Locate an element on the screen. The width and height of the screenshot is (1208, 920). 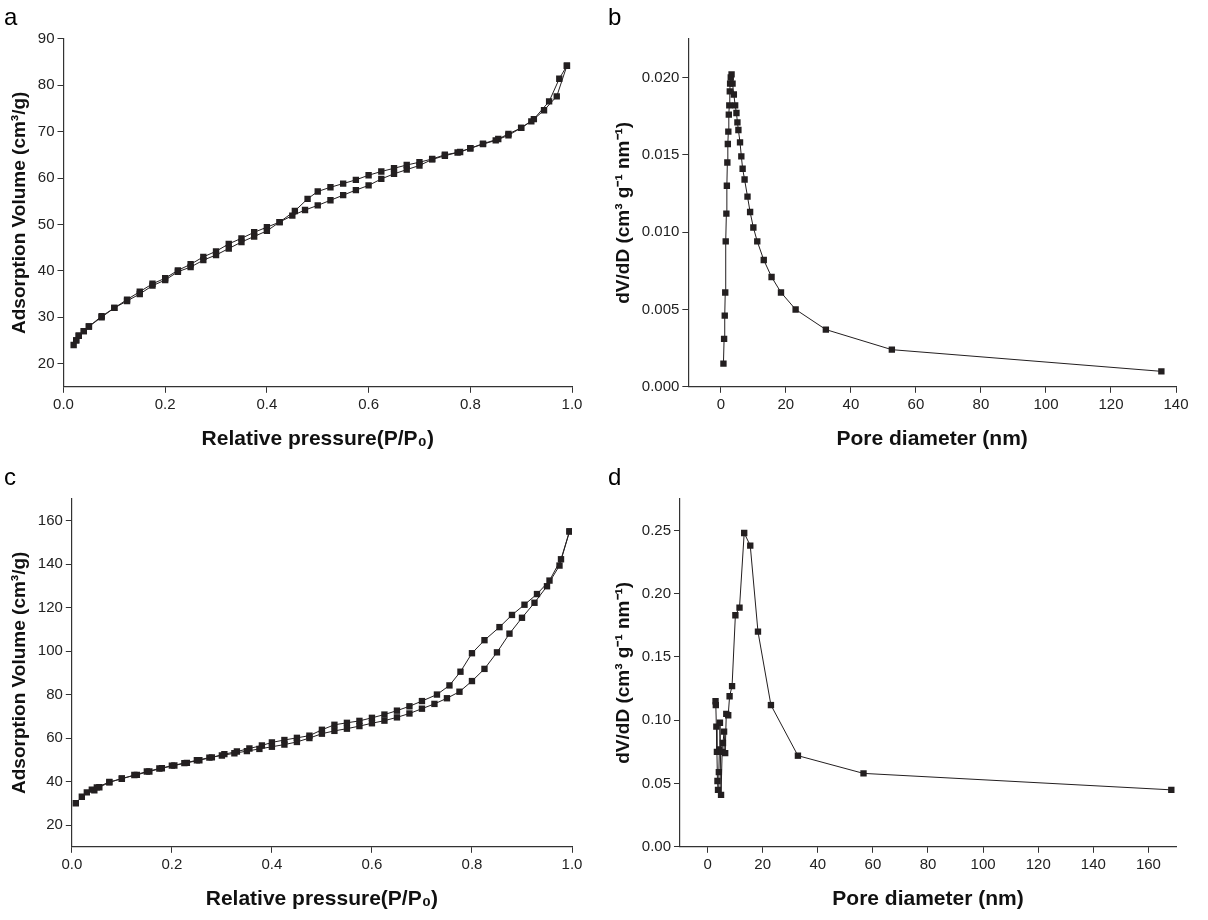
y-tick-label: 0.00 is located at coordinates (656, 845).